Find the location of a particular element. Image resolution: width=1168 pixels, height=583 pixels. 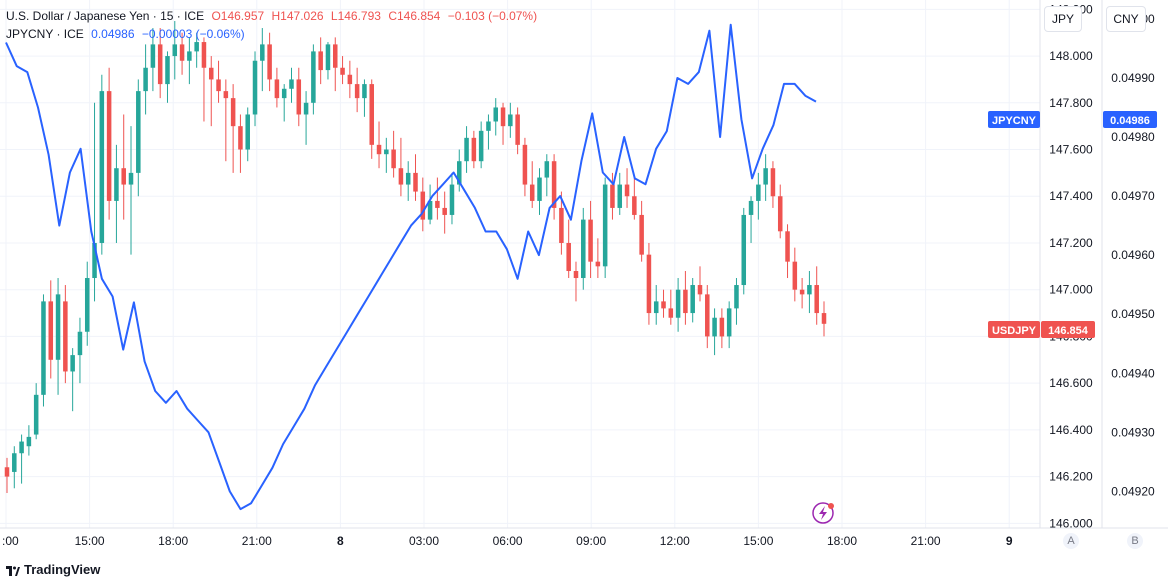

svg-text: 0.04986 is located at coordinates (1130, 121).